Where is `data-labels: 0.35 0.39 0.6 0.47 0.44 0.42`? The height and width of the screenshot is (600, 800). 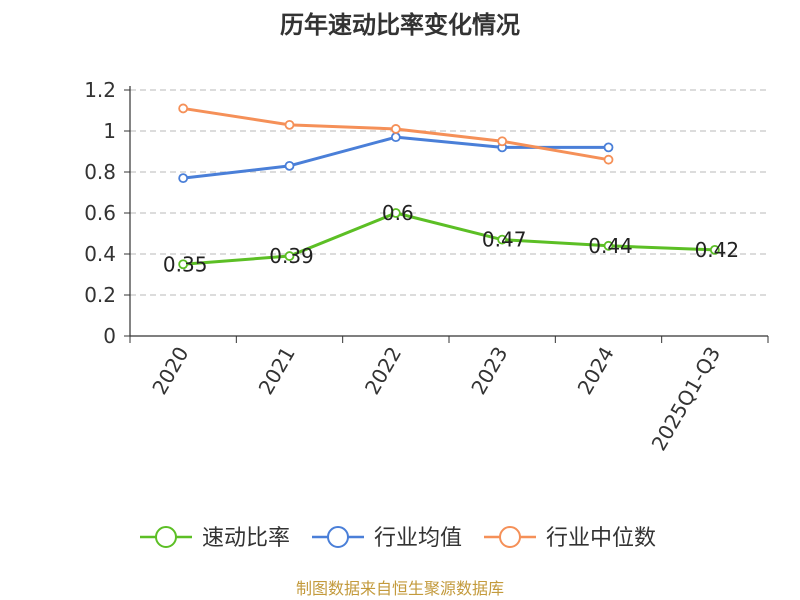
data-labels: 0.35 0.39 0.6 0.47 0.44 0.42 is located at coordinates (451, 238).